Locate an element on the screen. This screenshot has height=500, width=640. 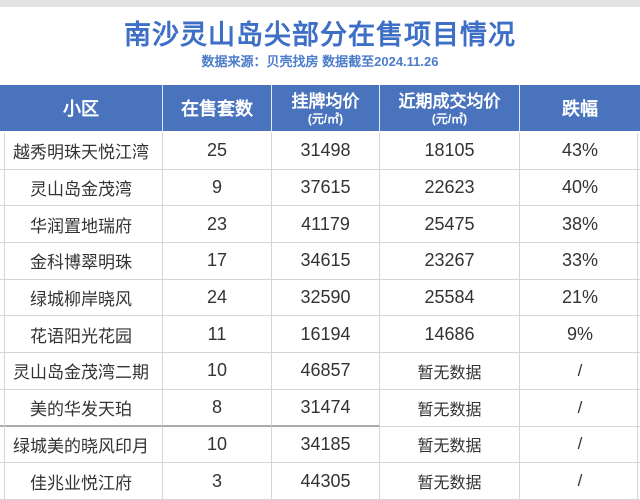
deal-price-cell: 25584 is located at coordinates (450, 298).